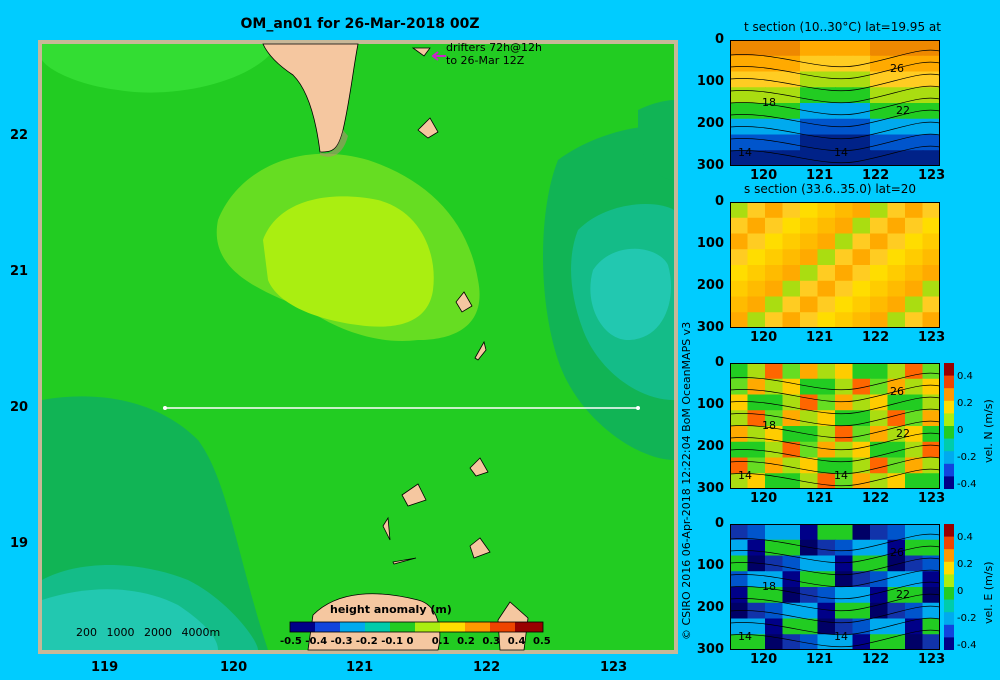  What do you see at coordinates (542, 641) in the screenshot?
I see `colorbar-tick: 0.5` at bounding box center [542, 641].